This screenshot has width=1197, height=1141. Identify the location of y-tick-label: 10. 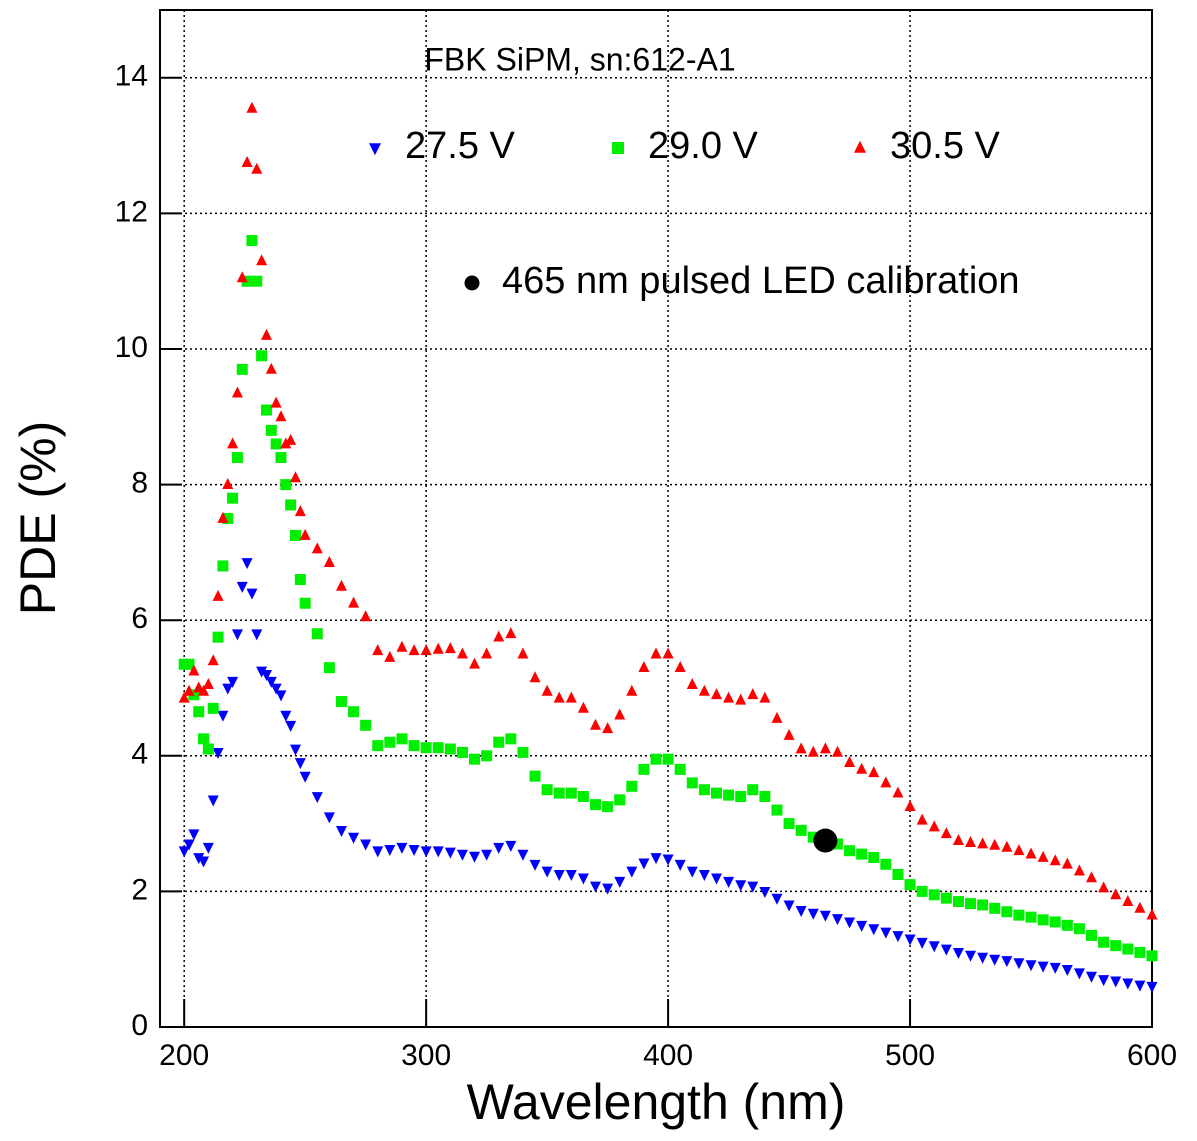
(131, 347).